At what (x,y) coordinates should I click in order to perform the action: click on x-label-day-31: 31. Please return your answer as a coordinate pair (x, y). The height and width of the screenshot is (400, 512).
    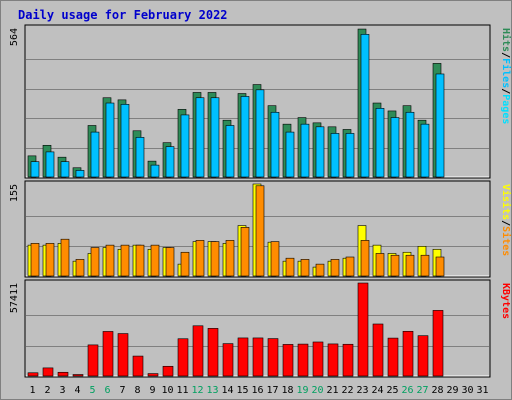
    Looking at the image, I should click on (482, 390).